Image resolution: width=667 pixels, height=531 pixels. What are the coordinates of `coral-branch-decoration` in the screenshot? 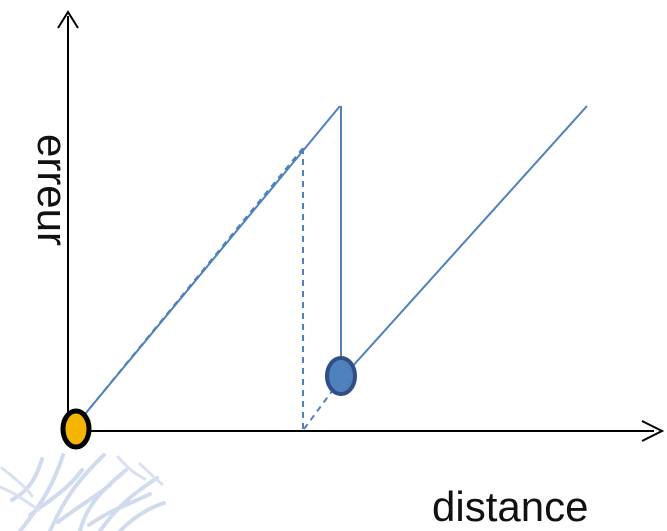 It's located at (83, 492).